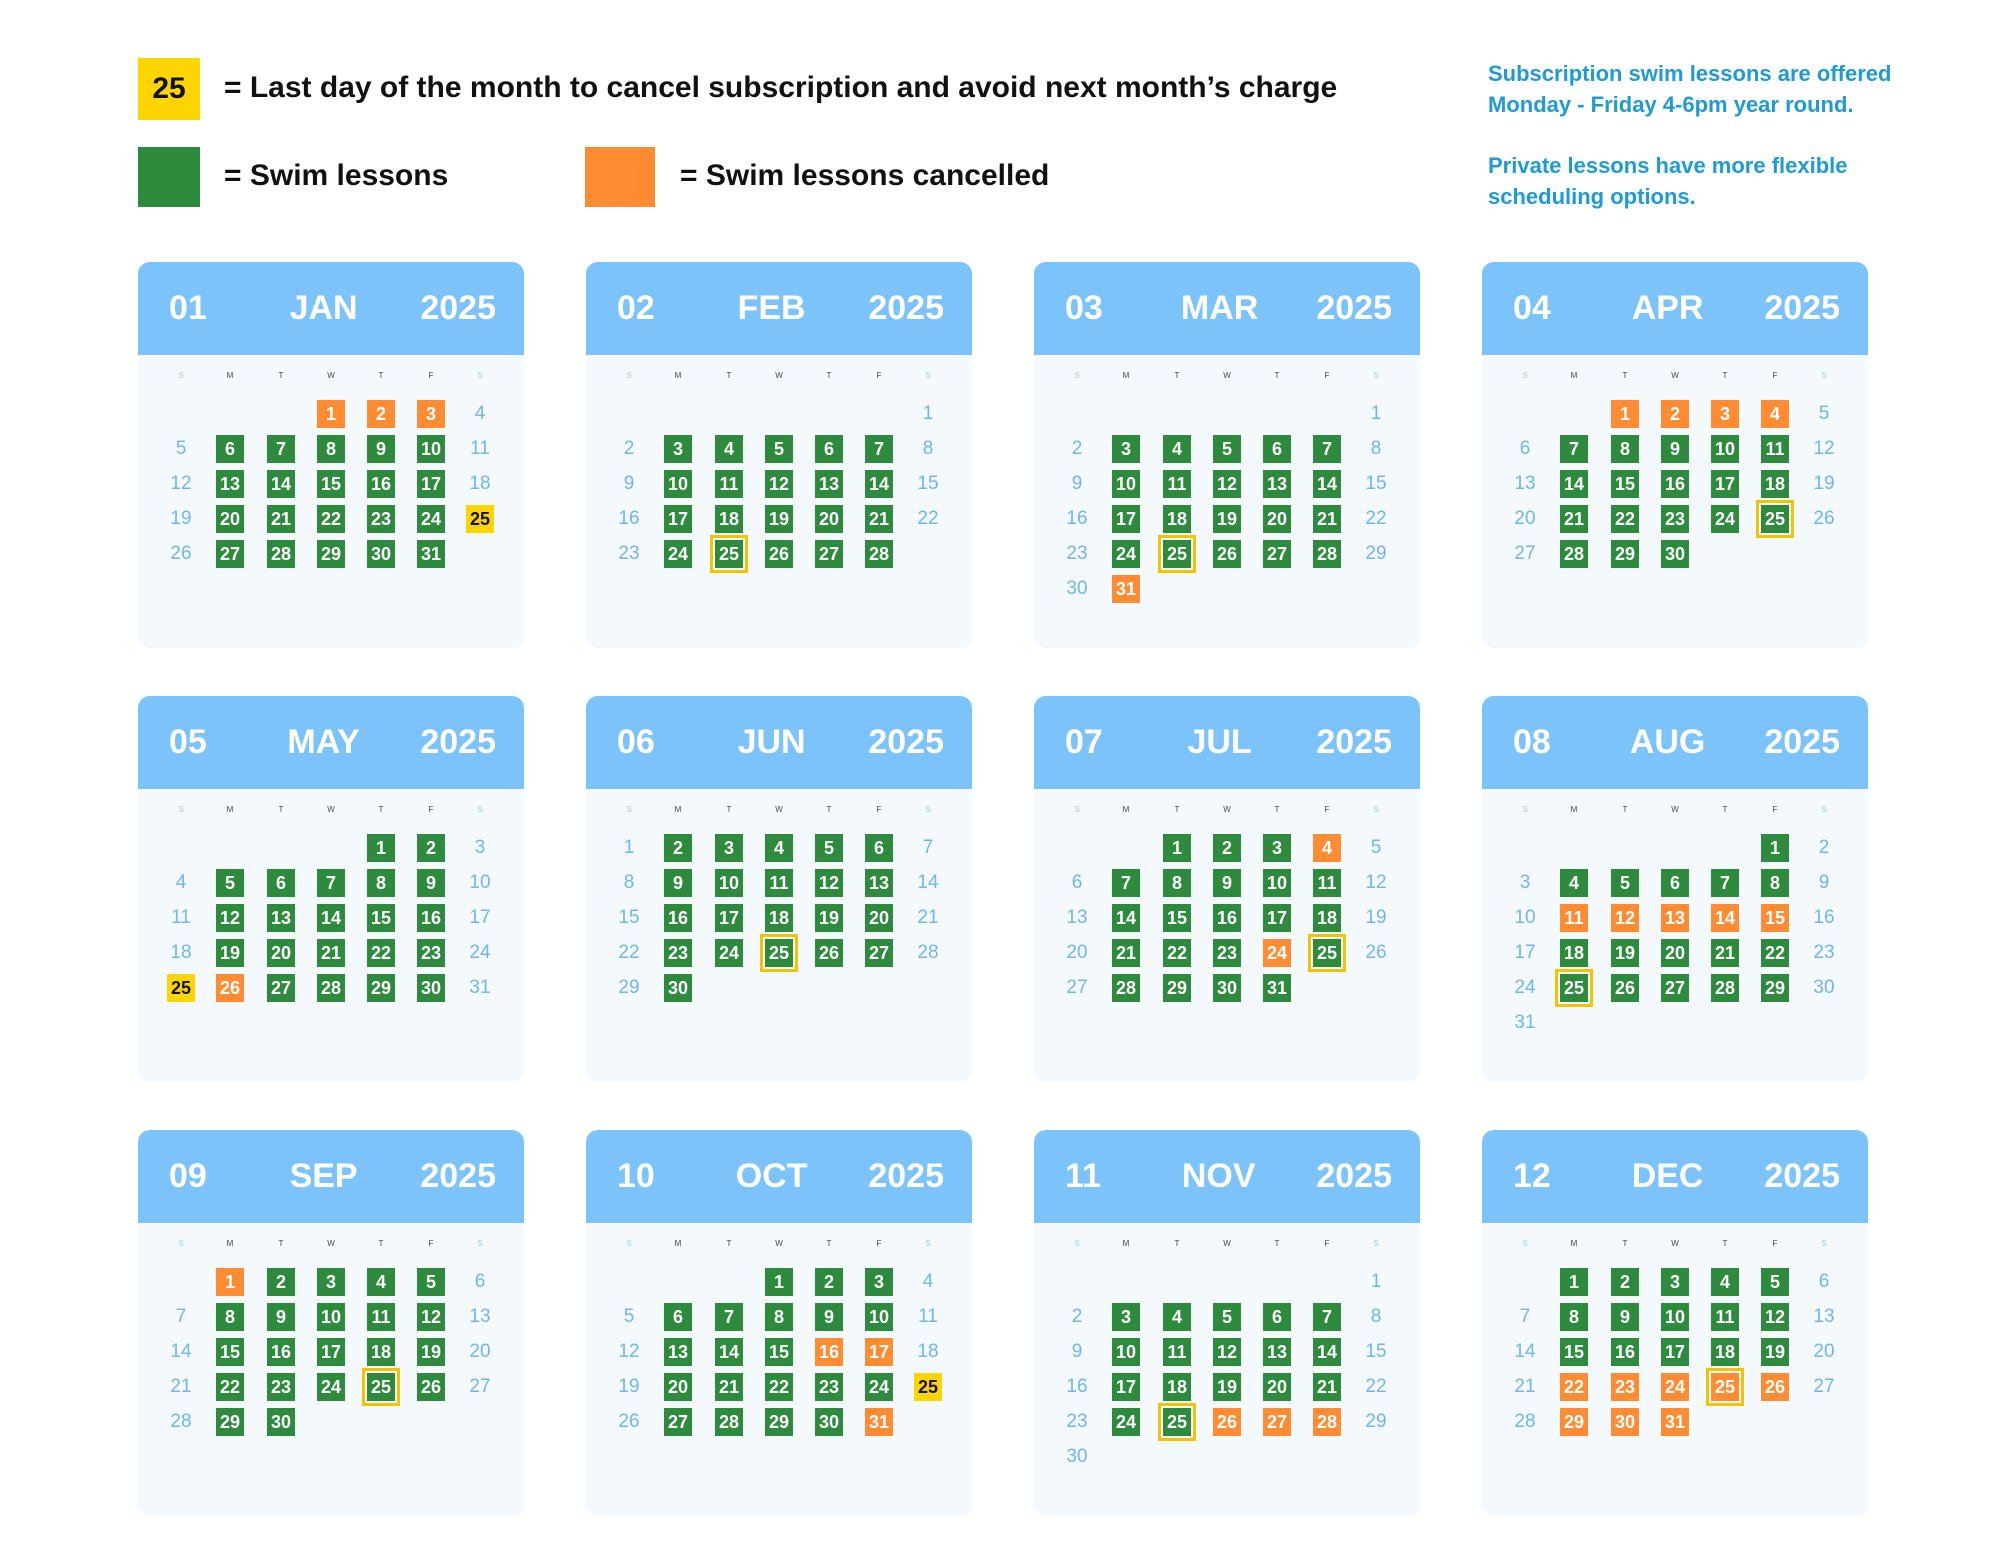 Image resolution: width=2000 pixels, height=1545 pixels. Describe the element at coordinates (879, 883) in the screenshot. I see `day-cell: 13` at that location.